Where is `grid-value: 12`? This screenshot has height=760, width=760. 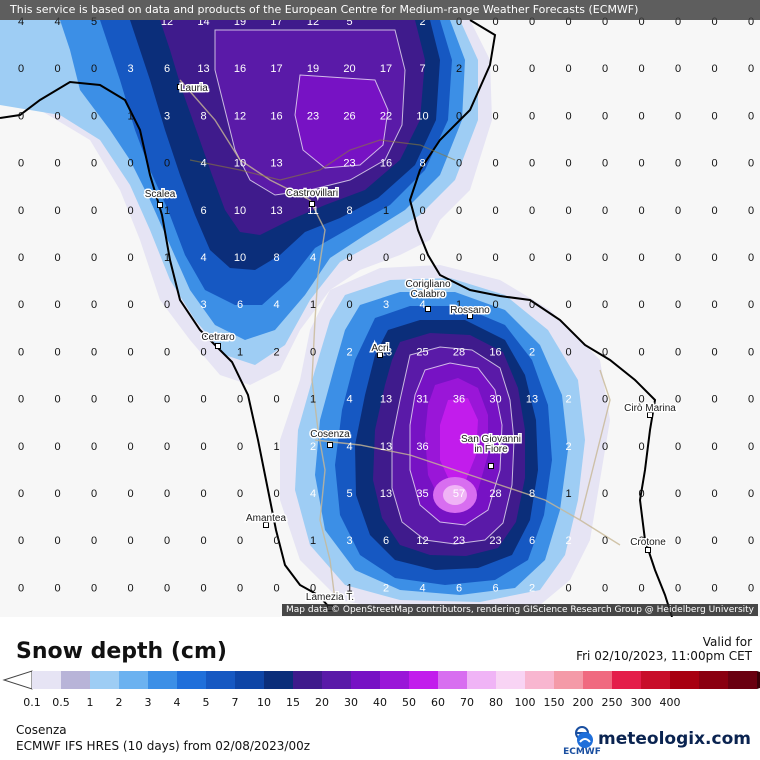 grid-value: 12 is located at coordinates (422, 541).